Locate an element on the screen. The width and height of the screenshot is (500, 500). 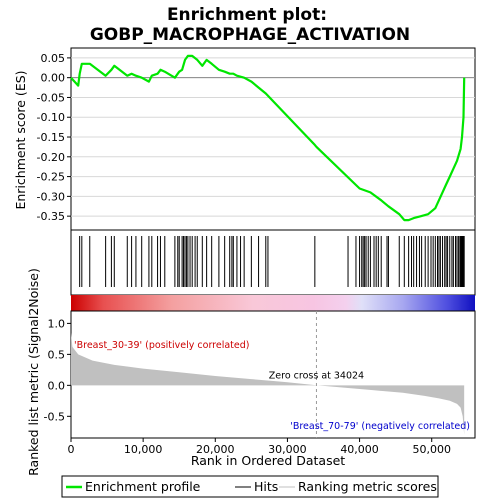
metric-y-tick-label: -0.5 is located at coordinates (54, 416).